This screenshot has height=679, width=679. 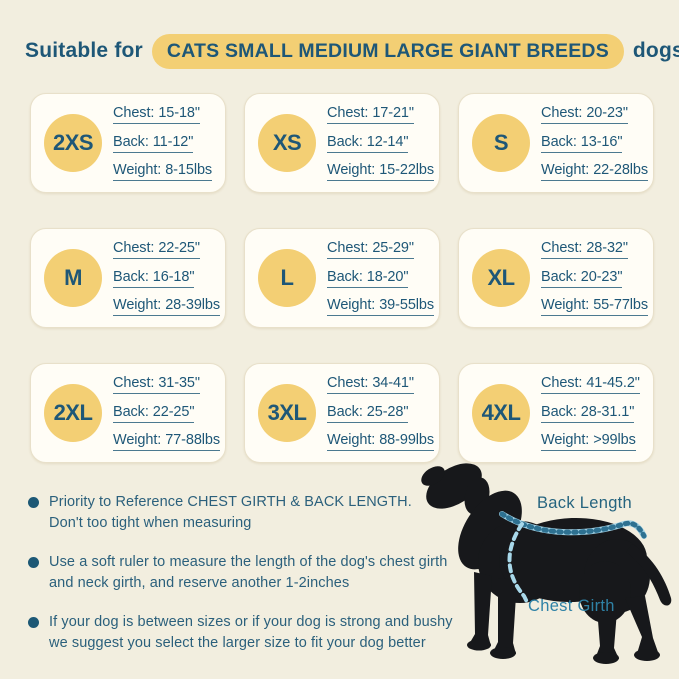 What do you see at coordinates (173, 411) in the screenshot?
I see `back-value: 22-25"` at bounding box center [173, 411].